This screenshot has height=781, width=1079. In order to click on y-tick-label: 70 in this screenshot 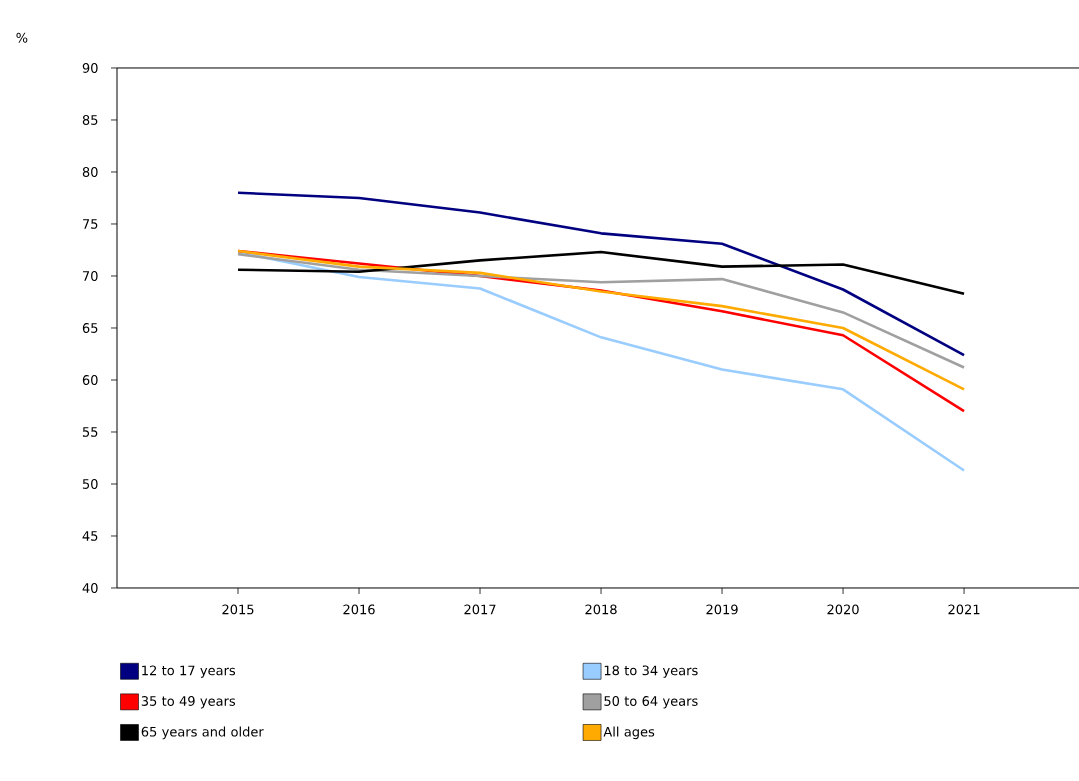, I will do `click(90, 276)`.